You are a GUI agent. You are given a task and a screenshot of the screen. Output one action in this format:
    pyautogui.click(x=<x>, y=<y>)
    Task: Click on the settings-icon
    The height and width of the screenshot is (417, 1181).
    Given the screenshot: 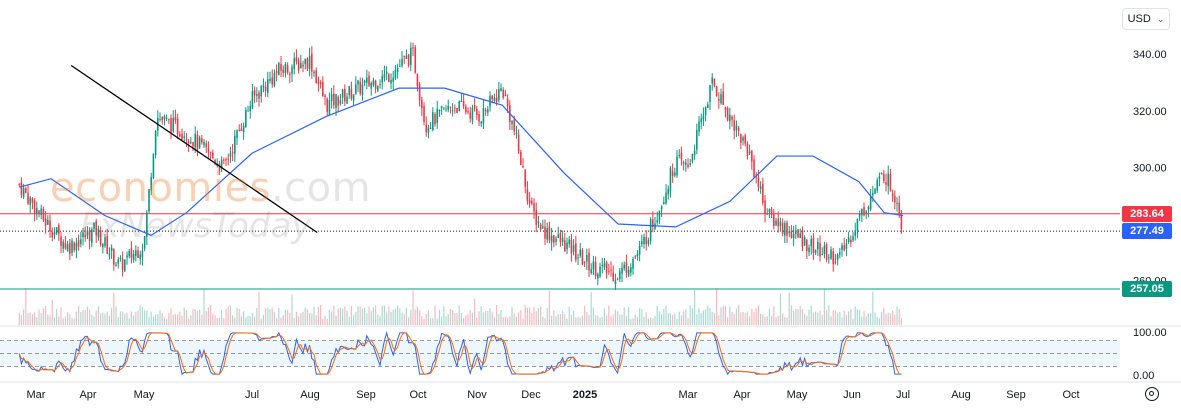 What is the action you would take?
    pyautogui.click(x=1152, y=394)
    